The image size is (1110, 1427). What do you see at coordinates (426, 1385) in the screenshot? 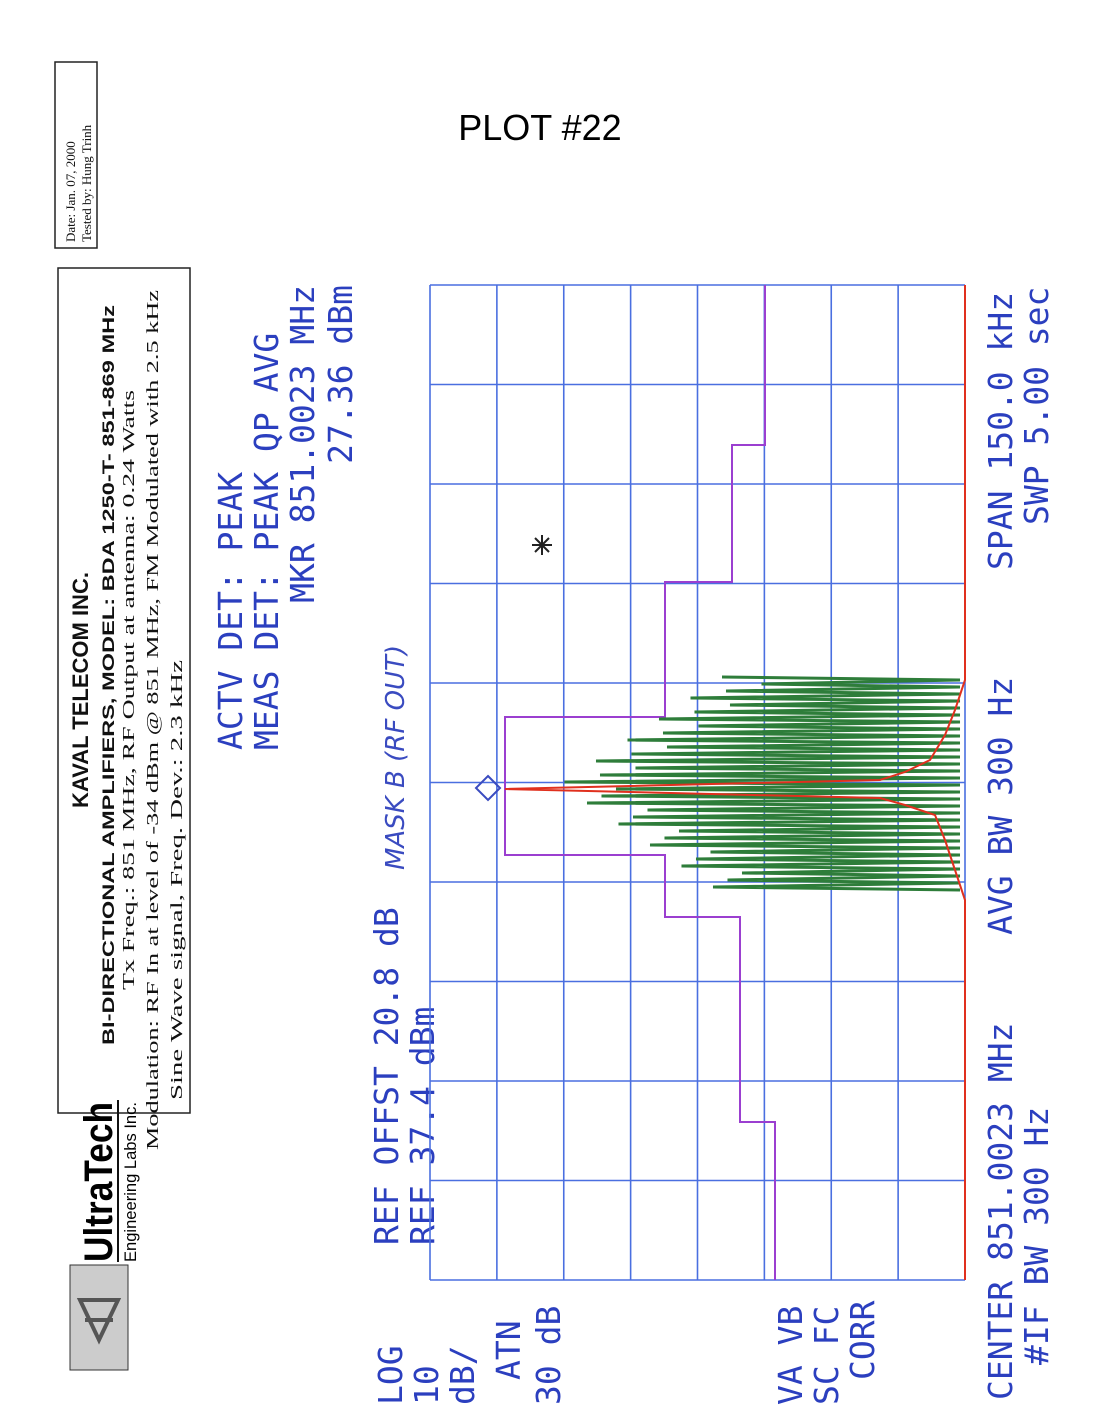
I see `left-label: 10` at bounding box center [426, 1385].